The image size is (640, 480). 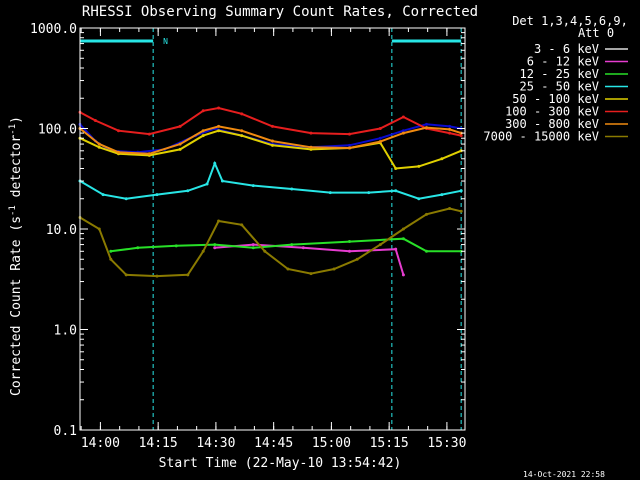 What do you see at coordinates (61, 230) in the screenshot?
I see `y-tick-label-2: 10.0` at bounding box center [61, 230].